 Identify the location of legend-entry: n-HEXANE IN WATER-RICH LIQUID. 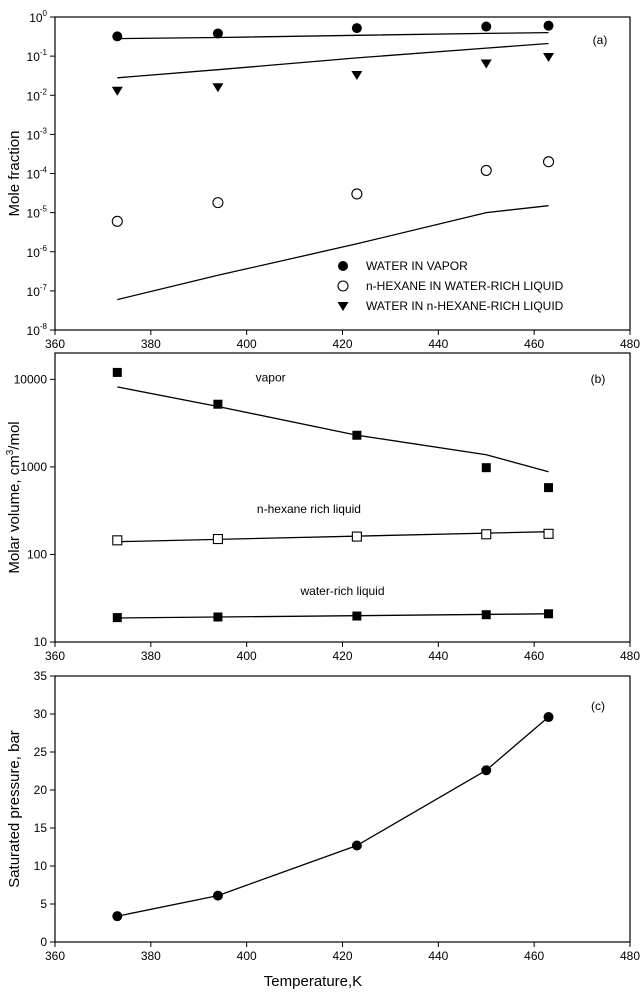
(465, 286).